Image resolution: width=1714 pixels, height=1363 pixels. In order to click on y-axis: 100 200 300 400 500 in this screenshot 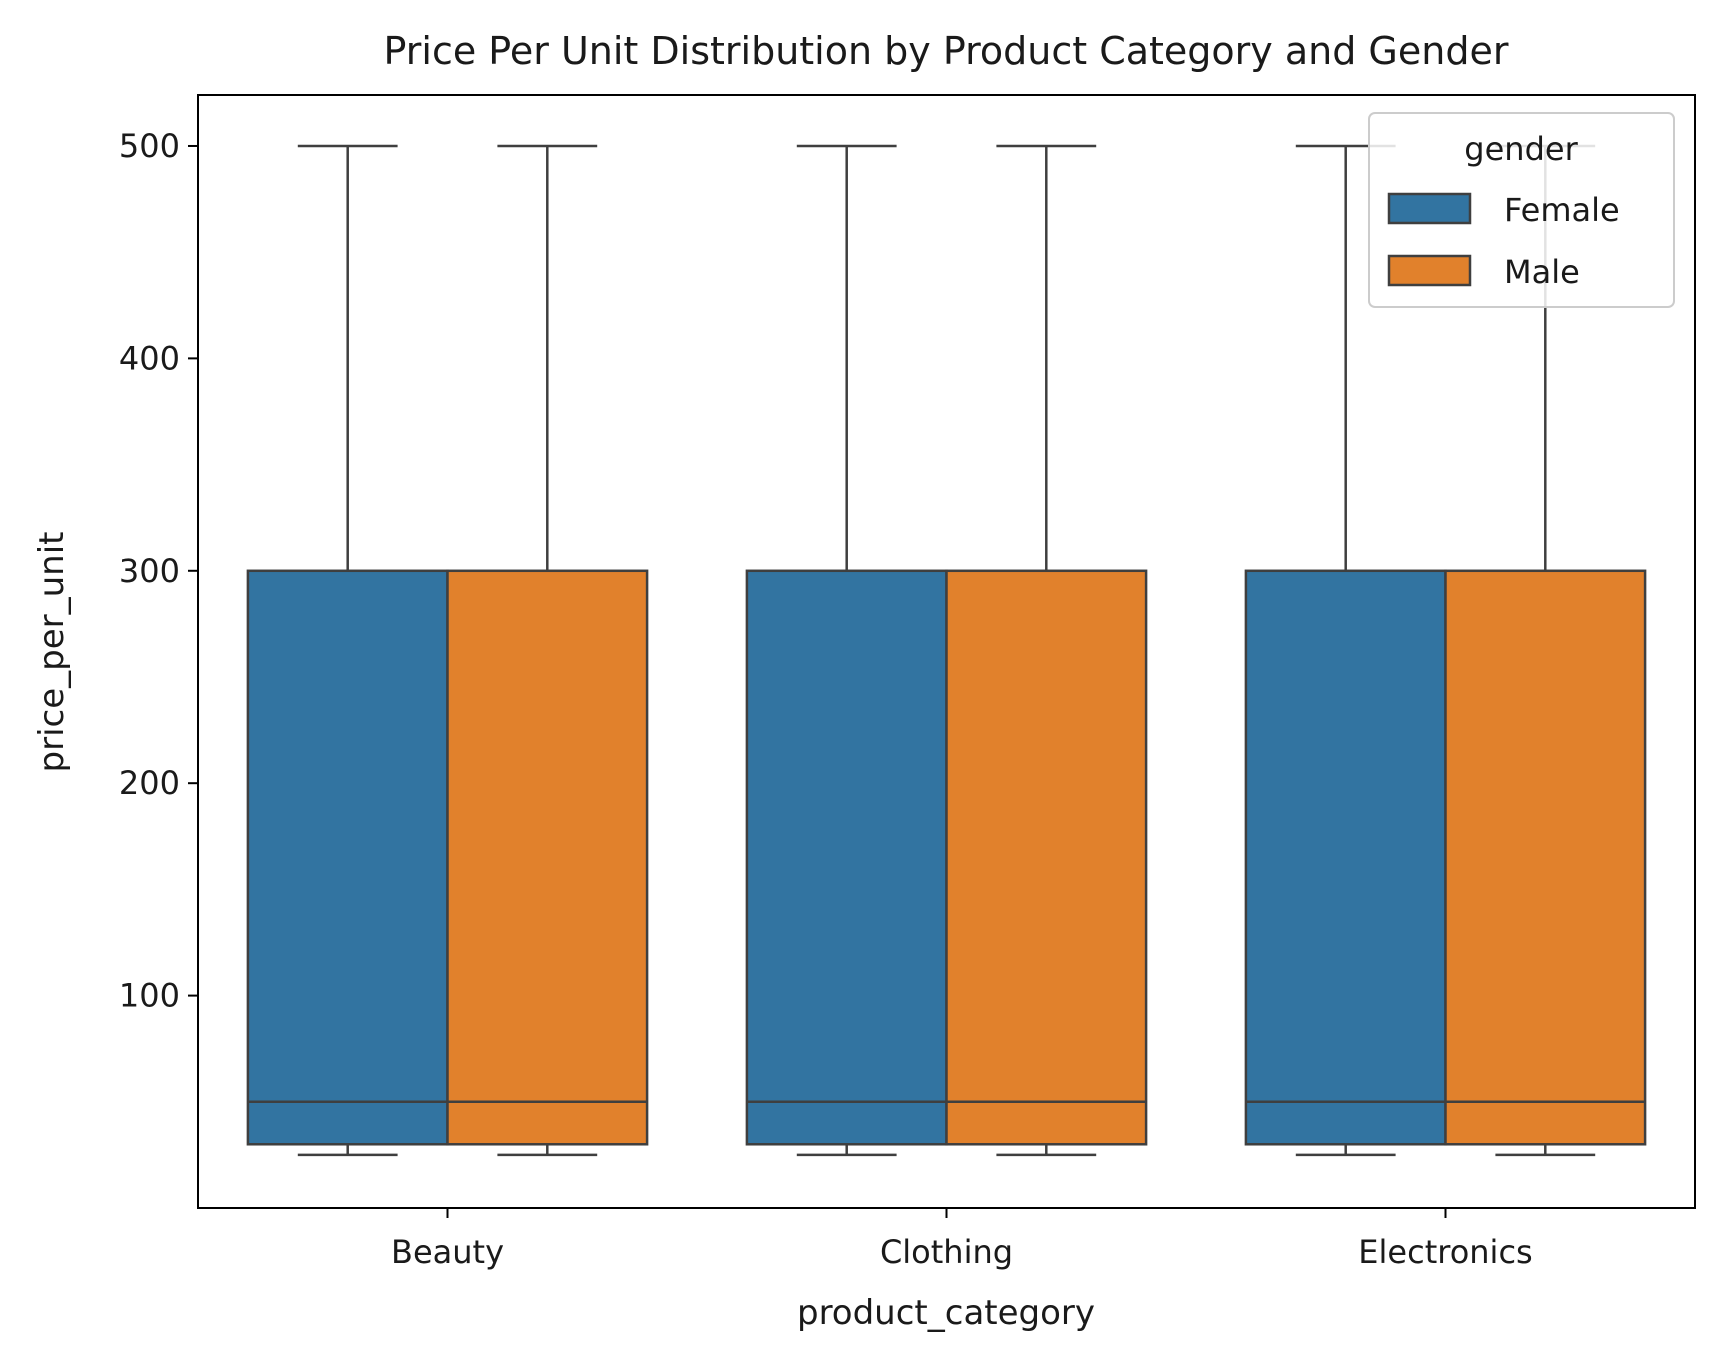, I will do `click(158, 571)`.